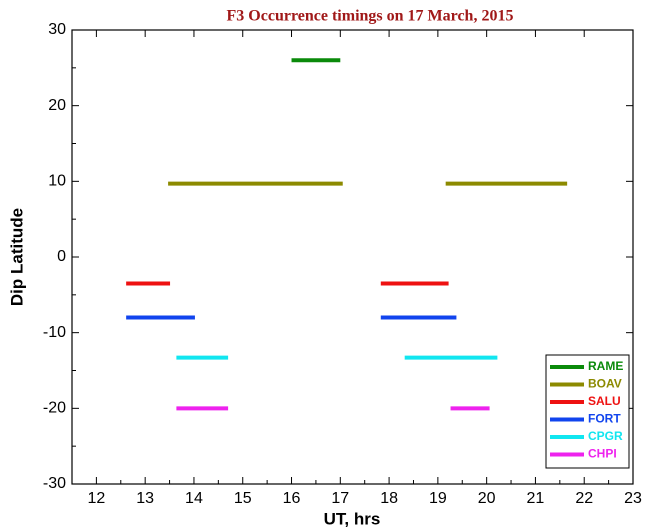  Describe the element at coordinates (96, 498) in the screenshot. I see `x-tick-label: 12` at that location.